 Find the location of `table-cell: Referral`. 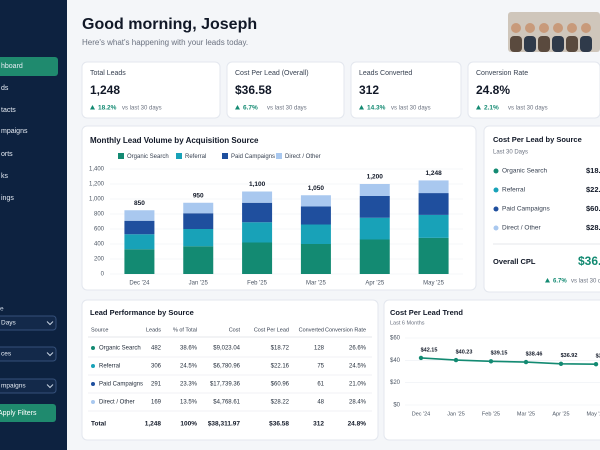

table-cell: Referral is located at coordinates (109, 367).